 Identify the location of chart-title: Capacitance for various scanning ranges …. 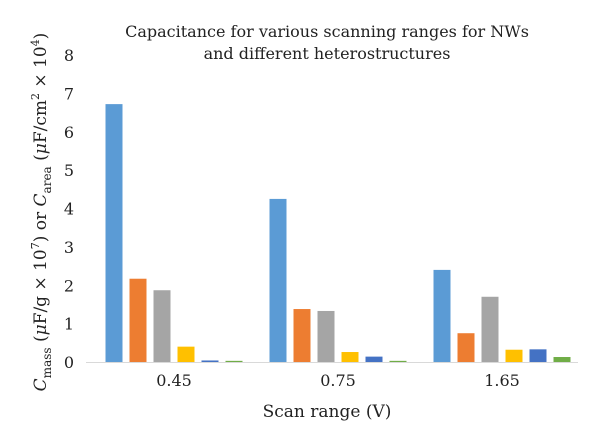
(327, 31).